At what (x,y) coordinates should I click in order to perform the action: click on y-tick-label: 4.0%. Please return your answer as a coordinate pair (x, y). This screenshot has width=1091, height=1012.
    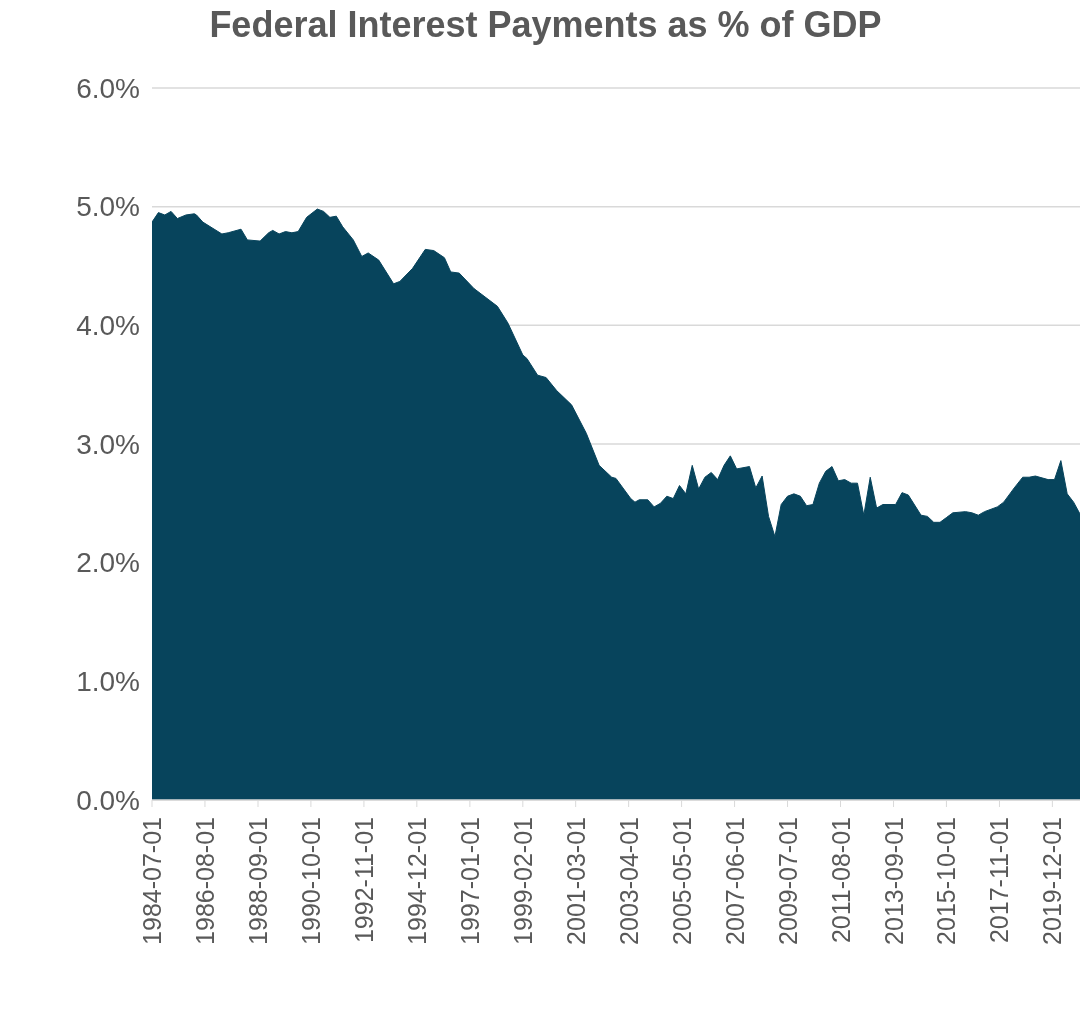
    Looking at the image, I should click on (108, 325).